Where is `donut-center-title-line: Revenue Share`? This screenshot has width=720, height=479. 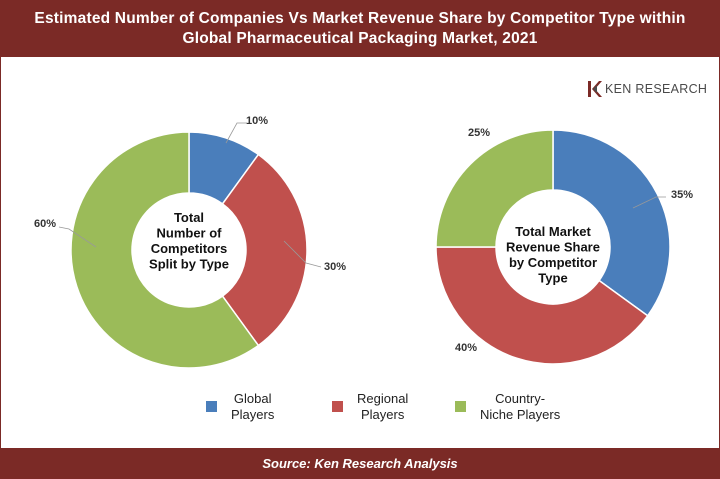
donut-center-title-line: Revenue Share is located at coordinates (553, 247).